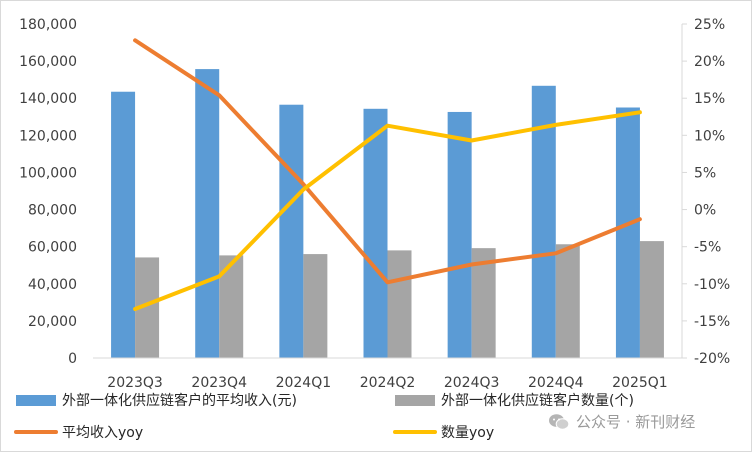 The width and height of the screenshot is (752, 456). Describe the element at coordinates (537, 400) in the screenshot. I see `legend-label: 外部一体化供应链客户数量(个)` at that location.